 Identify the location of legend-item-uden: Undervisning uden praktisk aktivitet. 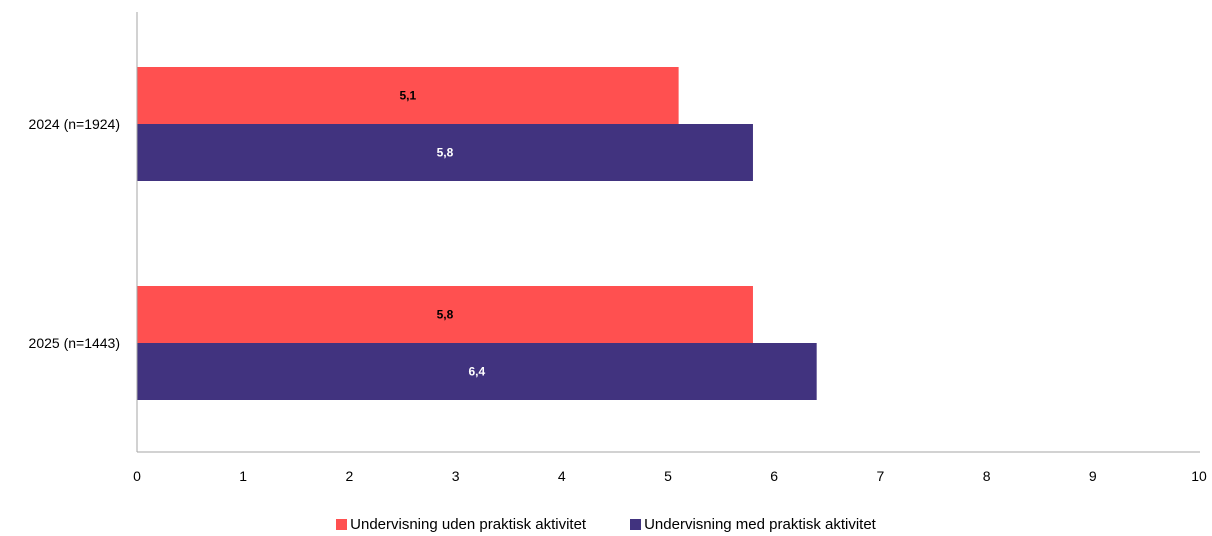
(461, 524).